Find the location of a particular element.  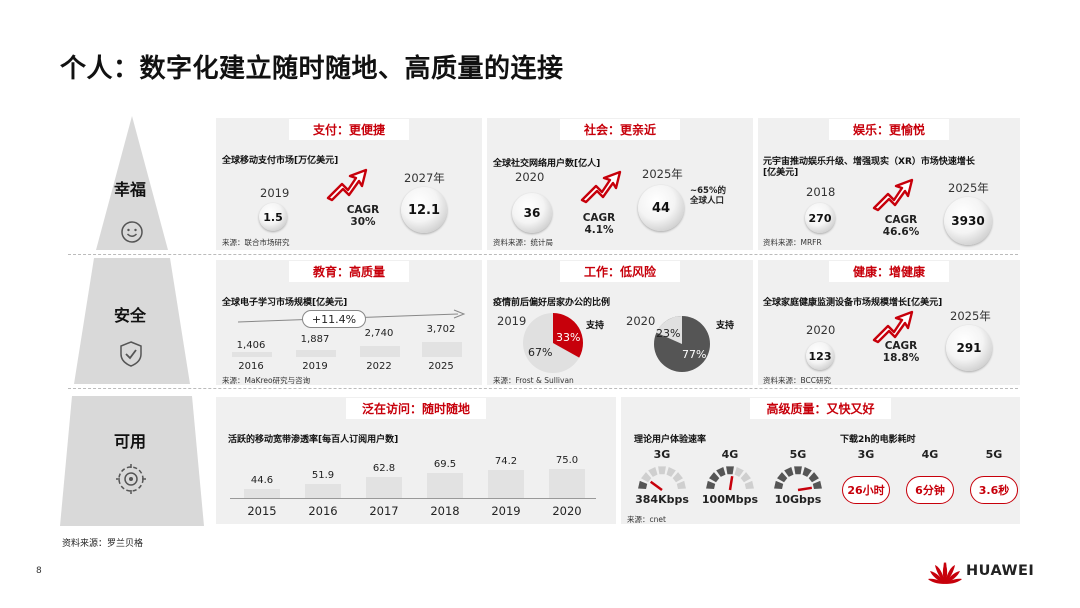

access-bar-year: 2016 is located at coordinates (323, 511).